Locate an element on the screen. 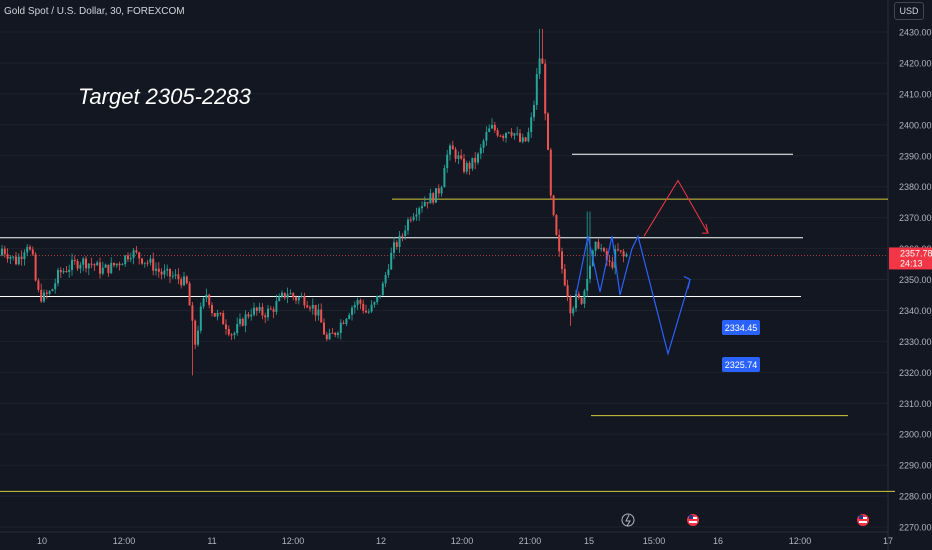 This screenshot has height=550, width=932. y-tick-label: 2420.00 is located at coordinates (915, 63).